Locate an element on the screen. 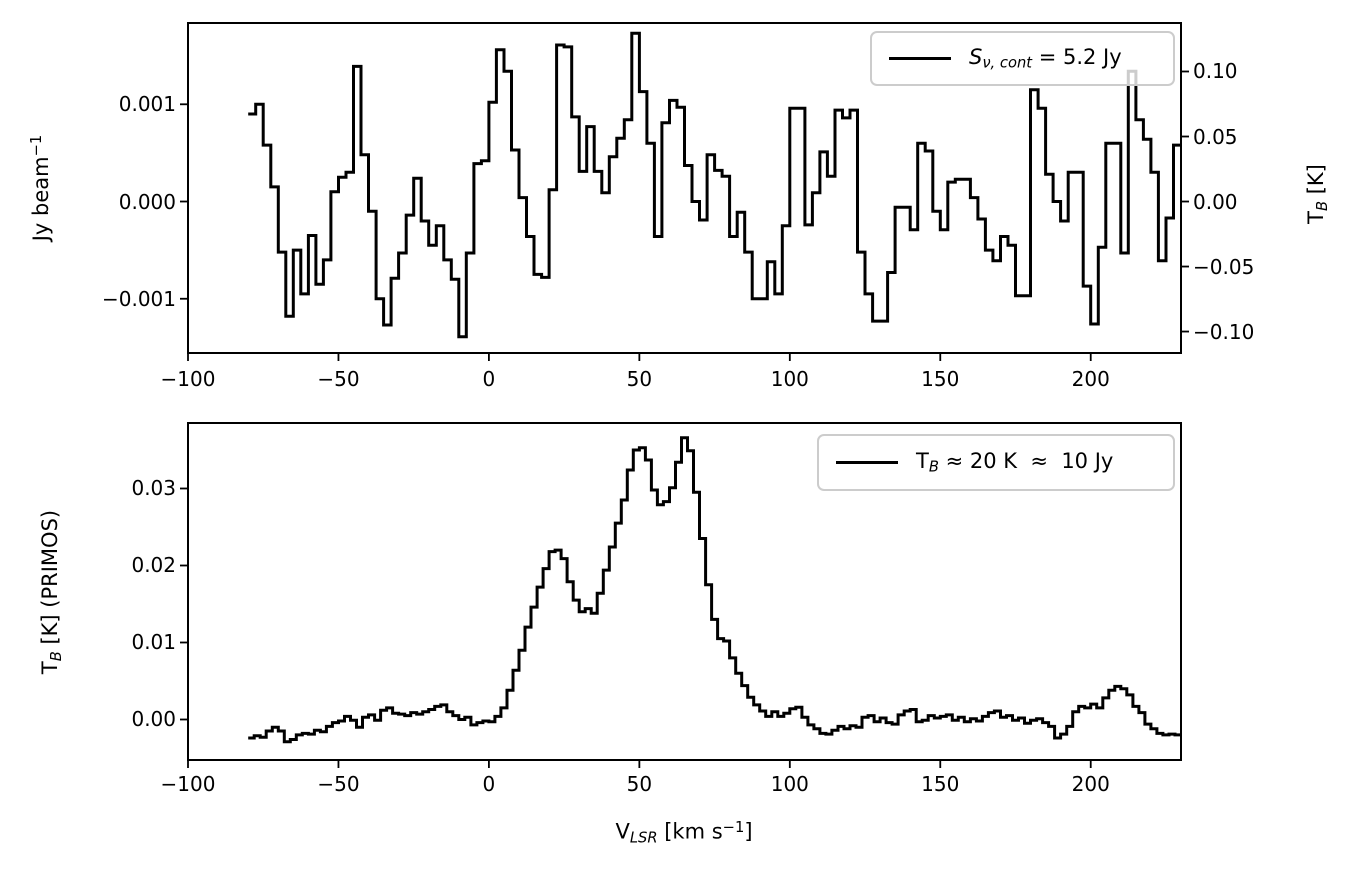 This screenshot has height=872, width=1348. bottom-panel-legend: TB ≈ 20 K ≈ 10 Jy is located at coordinates (996, 462).